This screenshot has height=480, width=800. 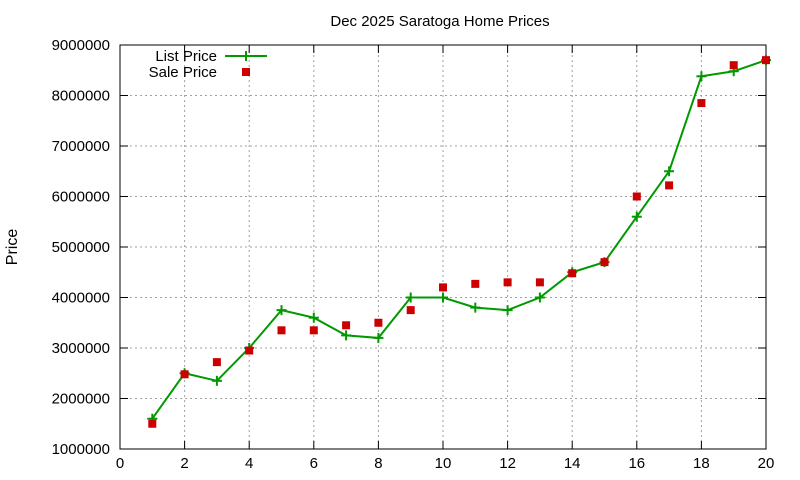 I want to click on legend-label-list-price: List Price, so click(x=186, y=56).